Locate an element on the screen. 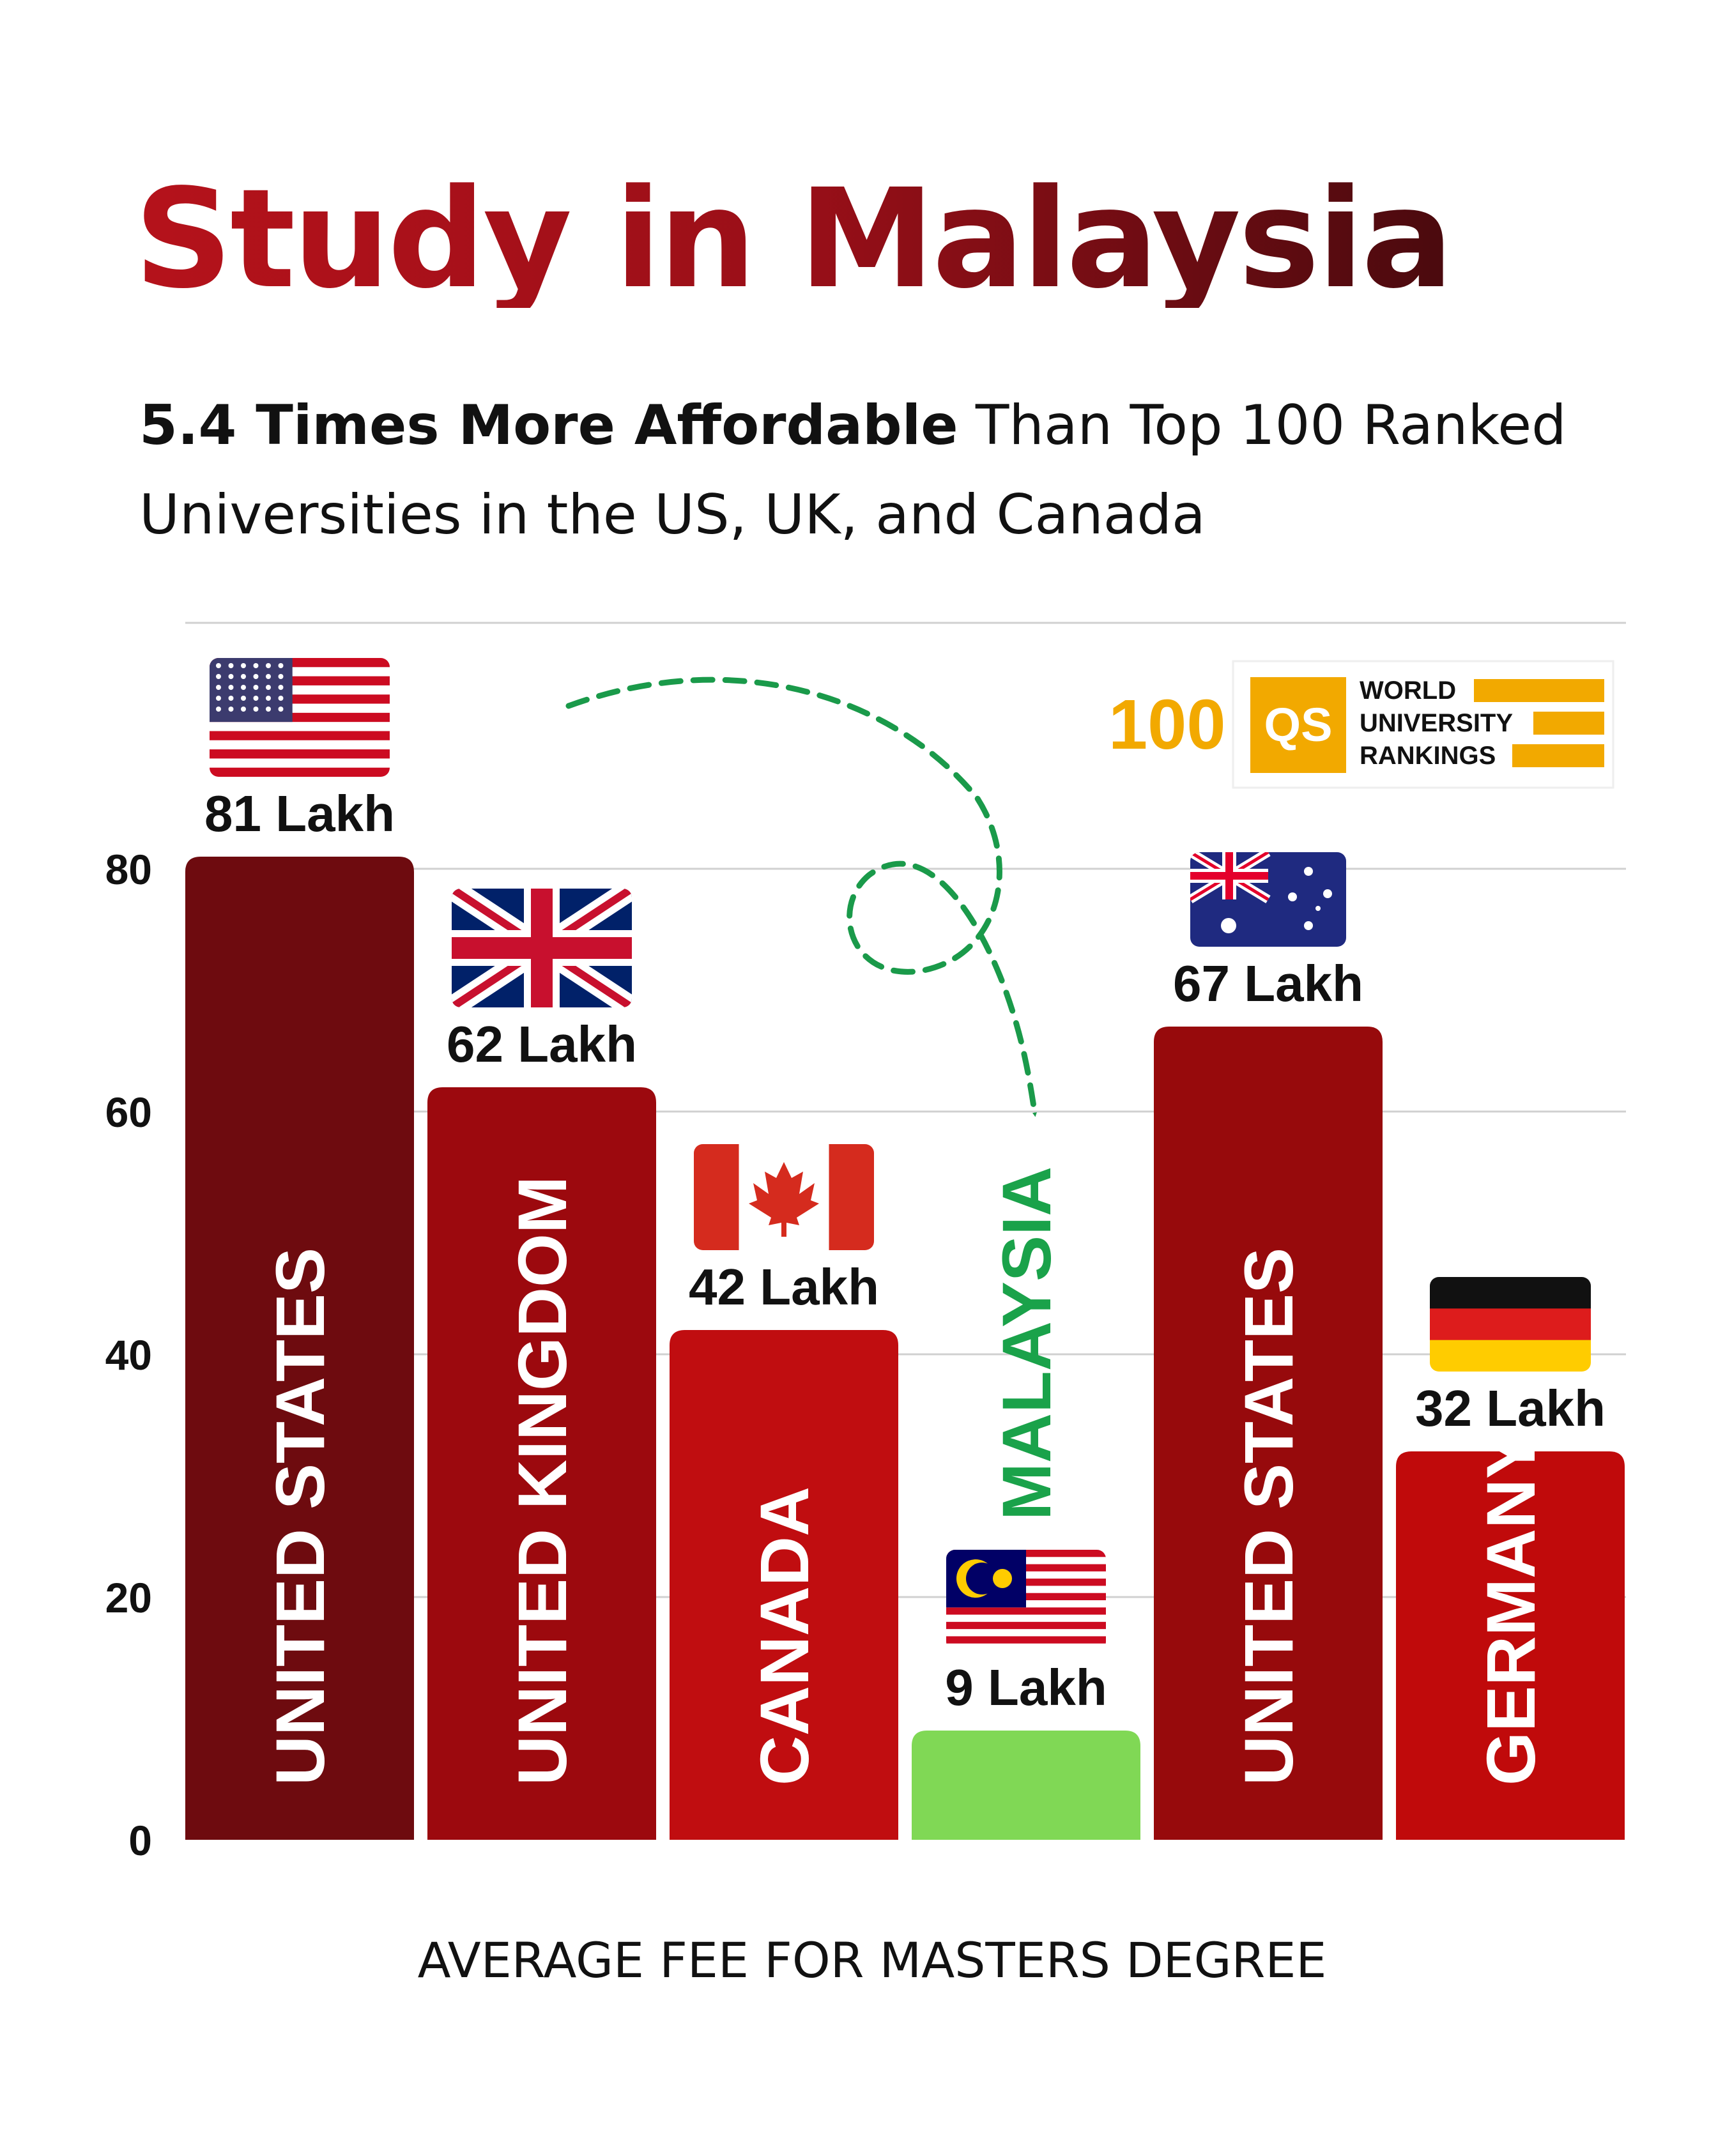  y-tick-label: 60 is located at coordinates (128, 1112).